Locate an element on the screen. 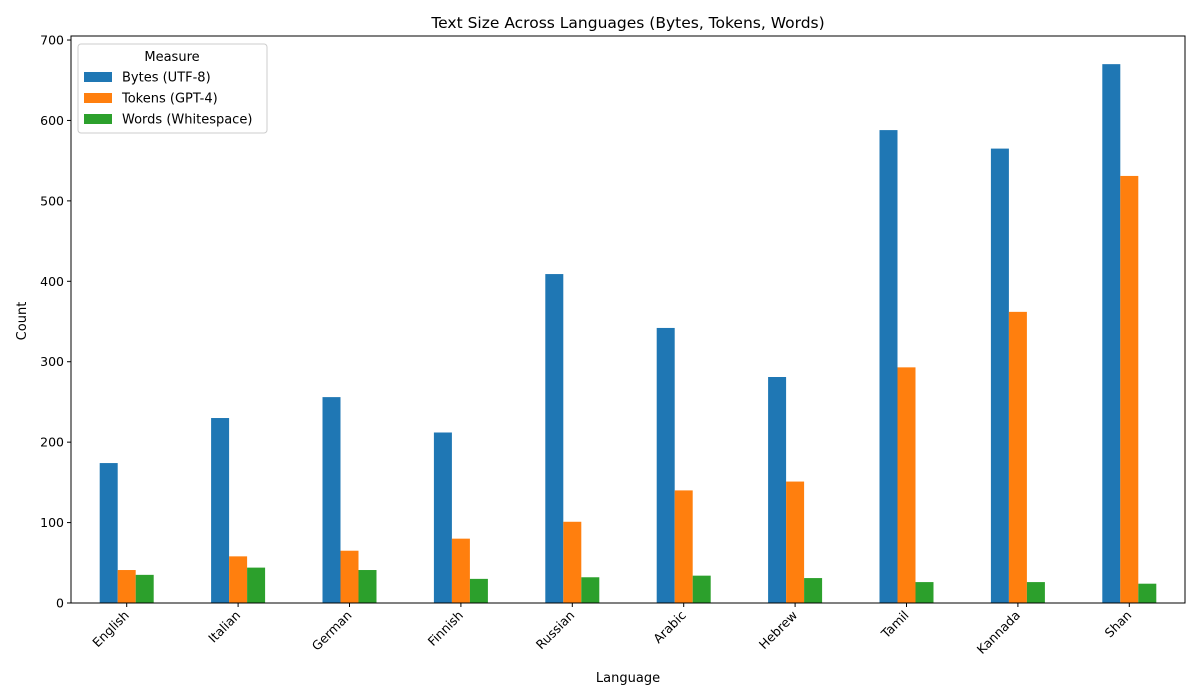 The image size is (1200, 700). y-axis-label: Count is located at coordinates (22, 321).